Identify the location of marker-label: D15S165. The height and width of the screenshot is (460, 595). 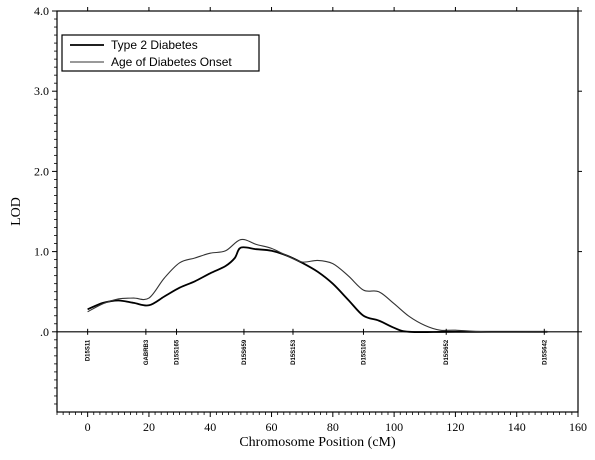
(178, 352).